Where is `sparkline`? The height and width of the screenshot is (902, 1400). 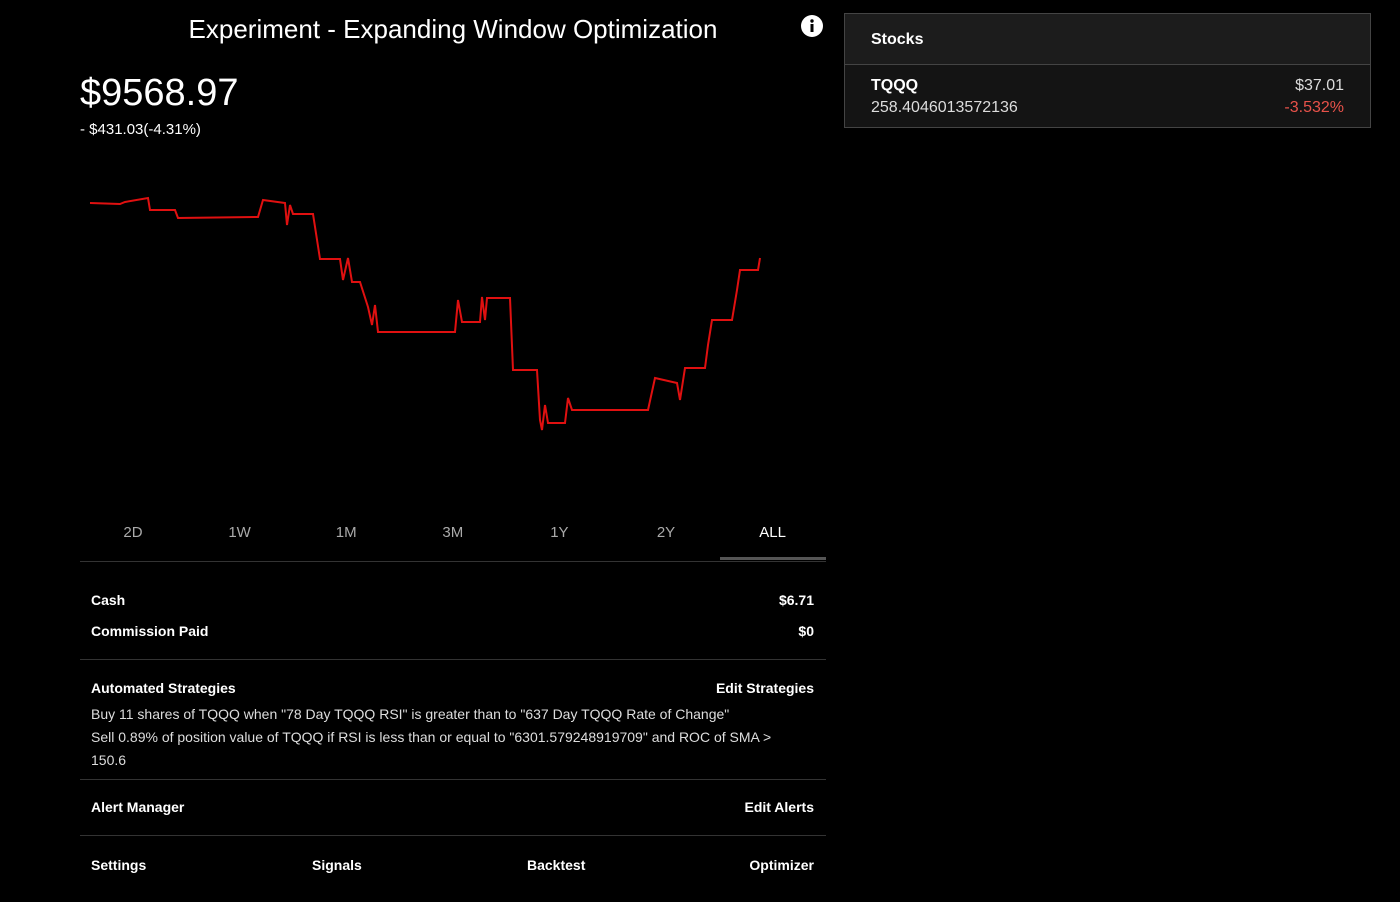 sparkline is located at coordinates (425, 313).